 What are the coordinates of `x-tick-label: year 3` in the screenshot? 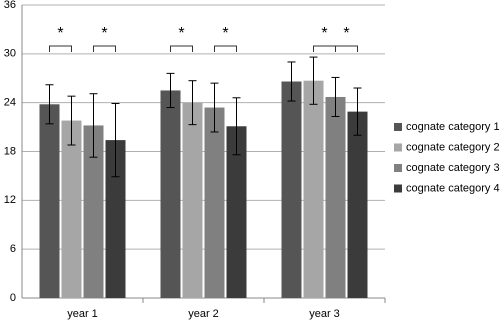 It's located at (324, 314).